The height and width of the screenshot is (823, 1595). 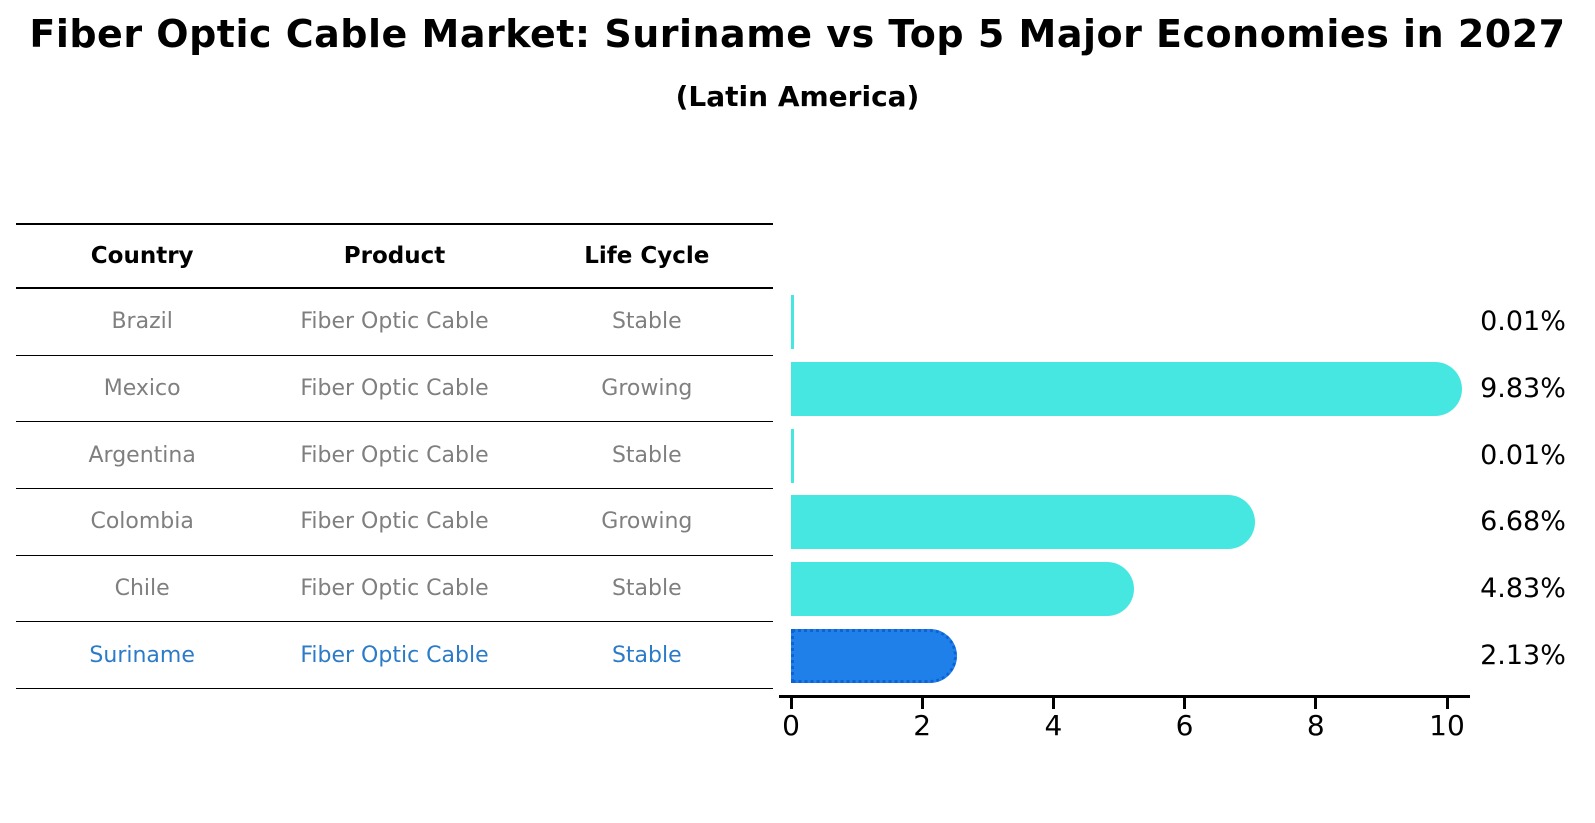 I want to click on country-cell: Mexico, so click(x=142, y=388).